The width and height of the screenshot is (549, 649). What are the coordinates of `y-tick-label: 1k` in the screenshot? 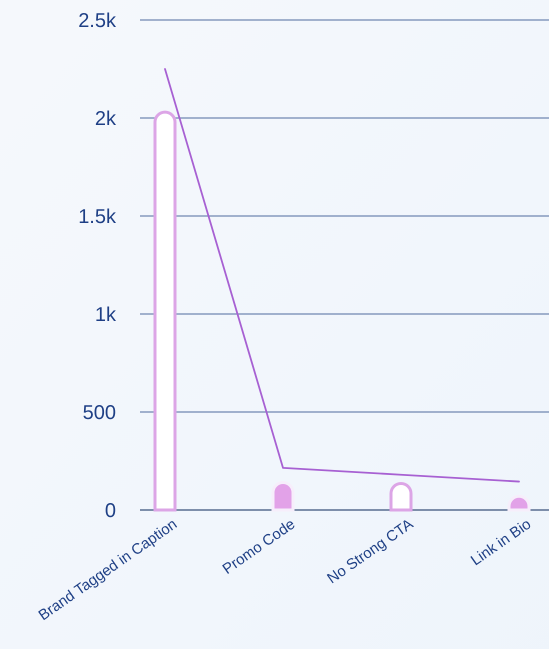 It's located at (105, 315).